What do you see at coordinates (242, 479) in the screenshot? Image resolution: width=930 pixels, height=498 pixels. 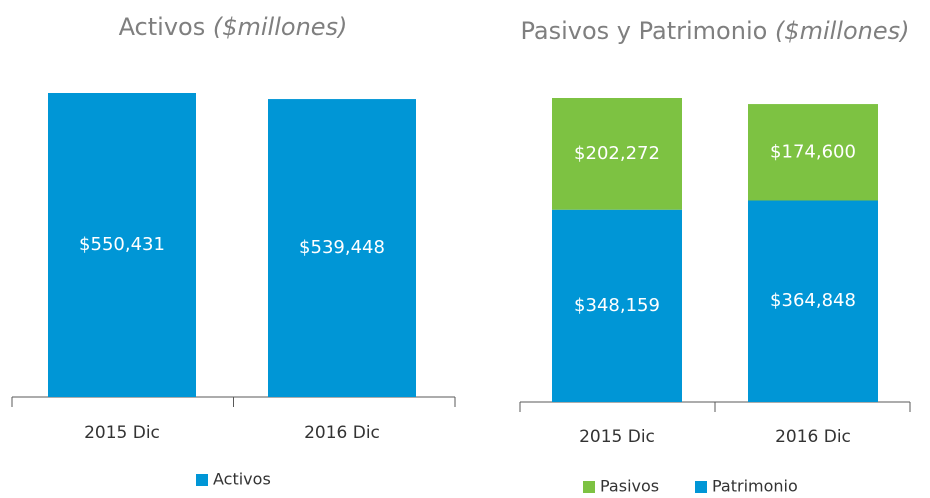 I see `legend-label: Activos` at bounding box center [242, 479].